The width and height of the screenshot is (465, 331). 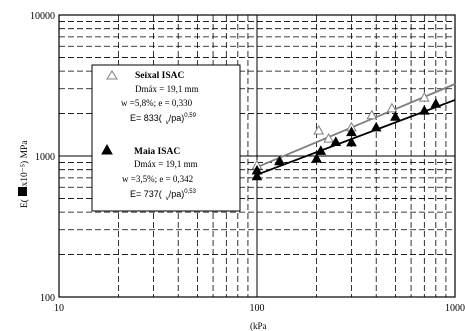 I want to click on y-tick-label: 1000, so click(x=45, y=157).